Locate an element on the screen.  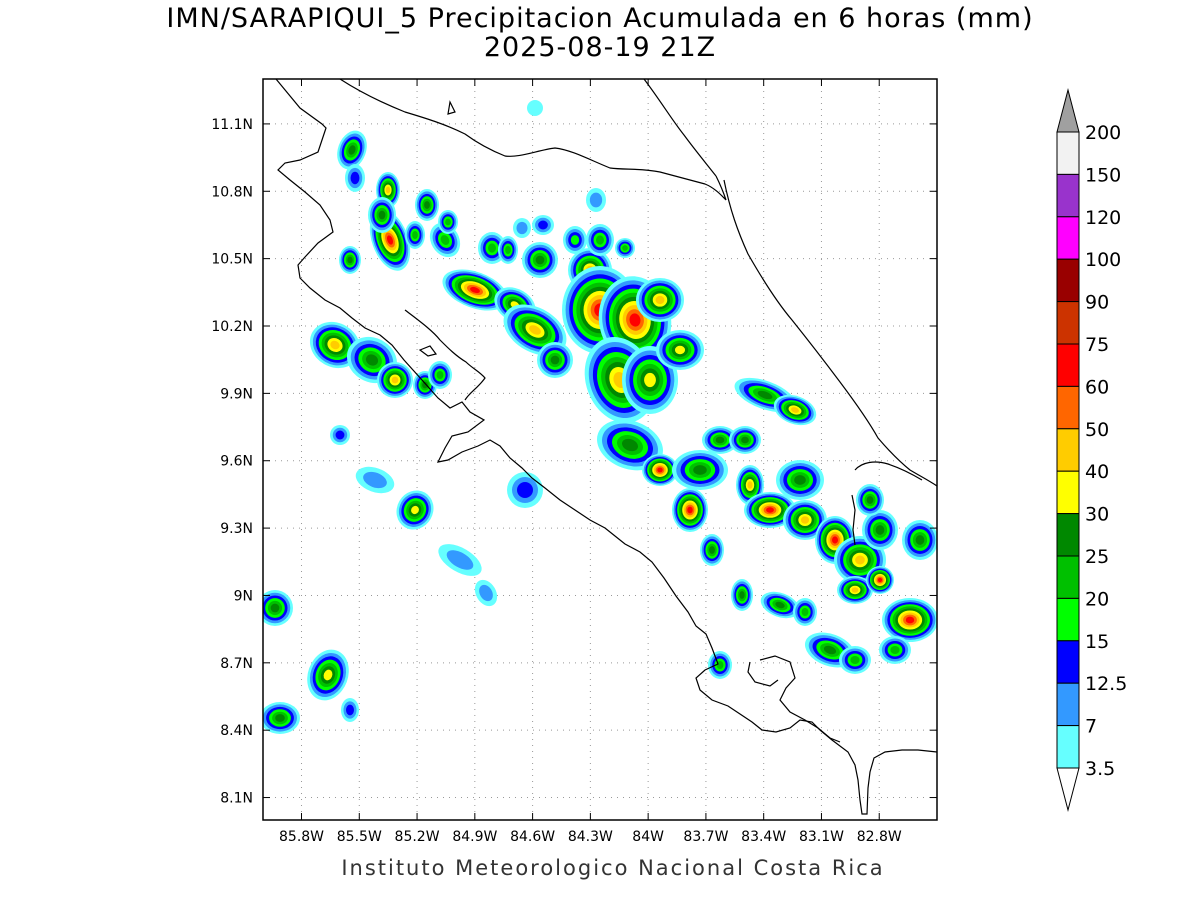
lat-tick-label: 9.3N is located at coordinates (236, 529).